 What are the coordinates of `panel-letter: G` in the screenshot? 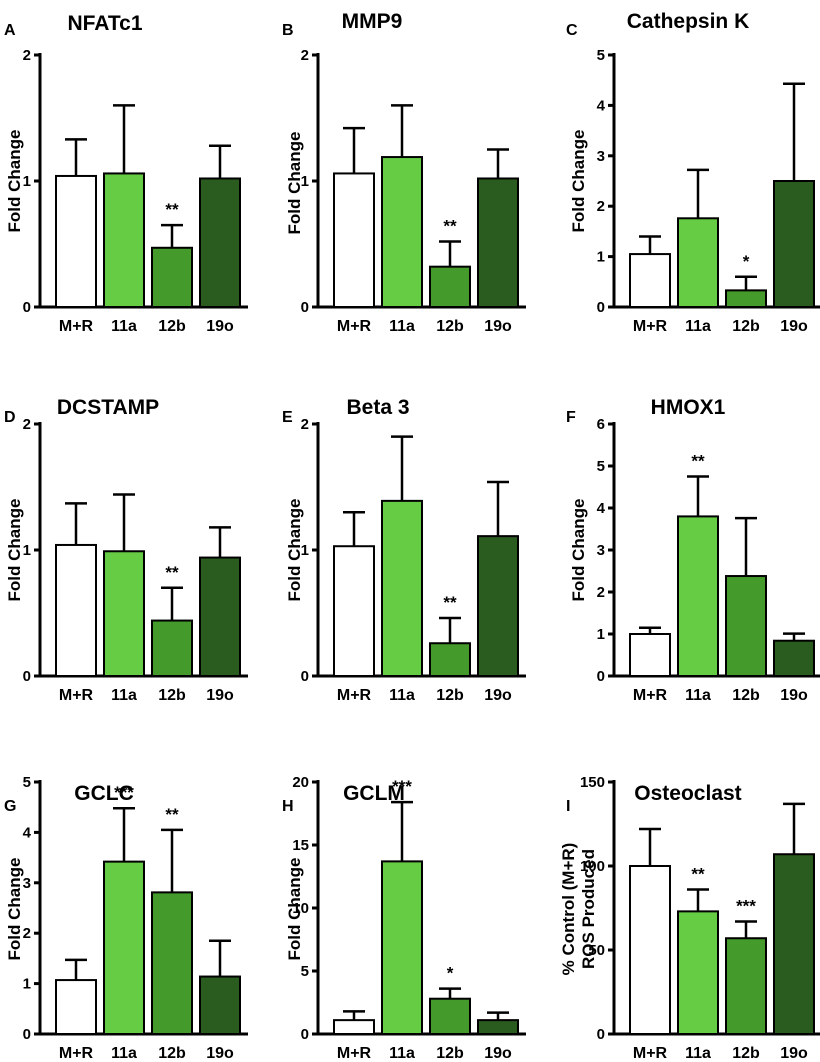 It's located at (10, 806).